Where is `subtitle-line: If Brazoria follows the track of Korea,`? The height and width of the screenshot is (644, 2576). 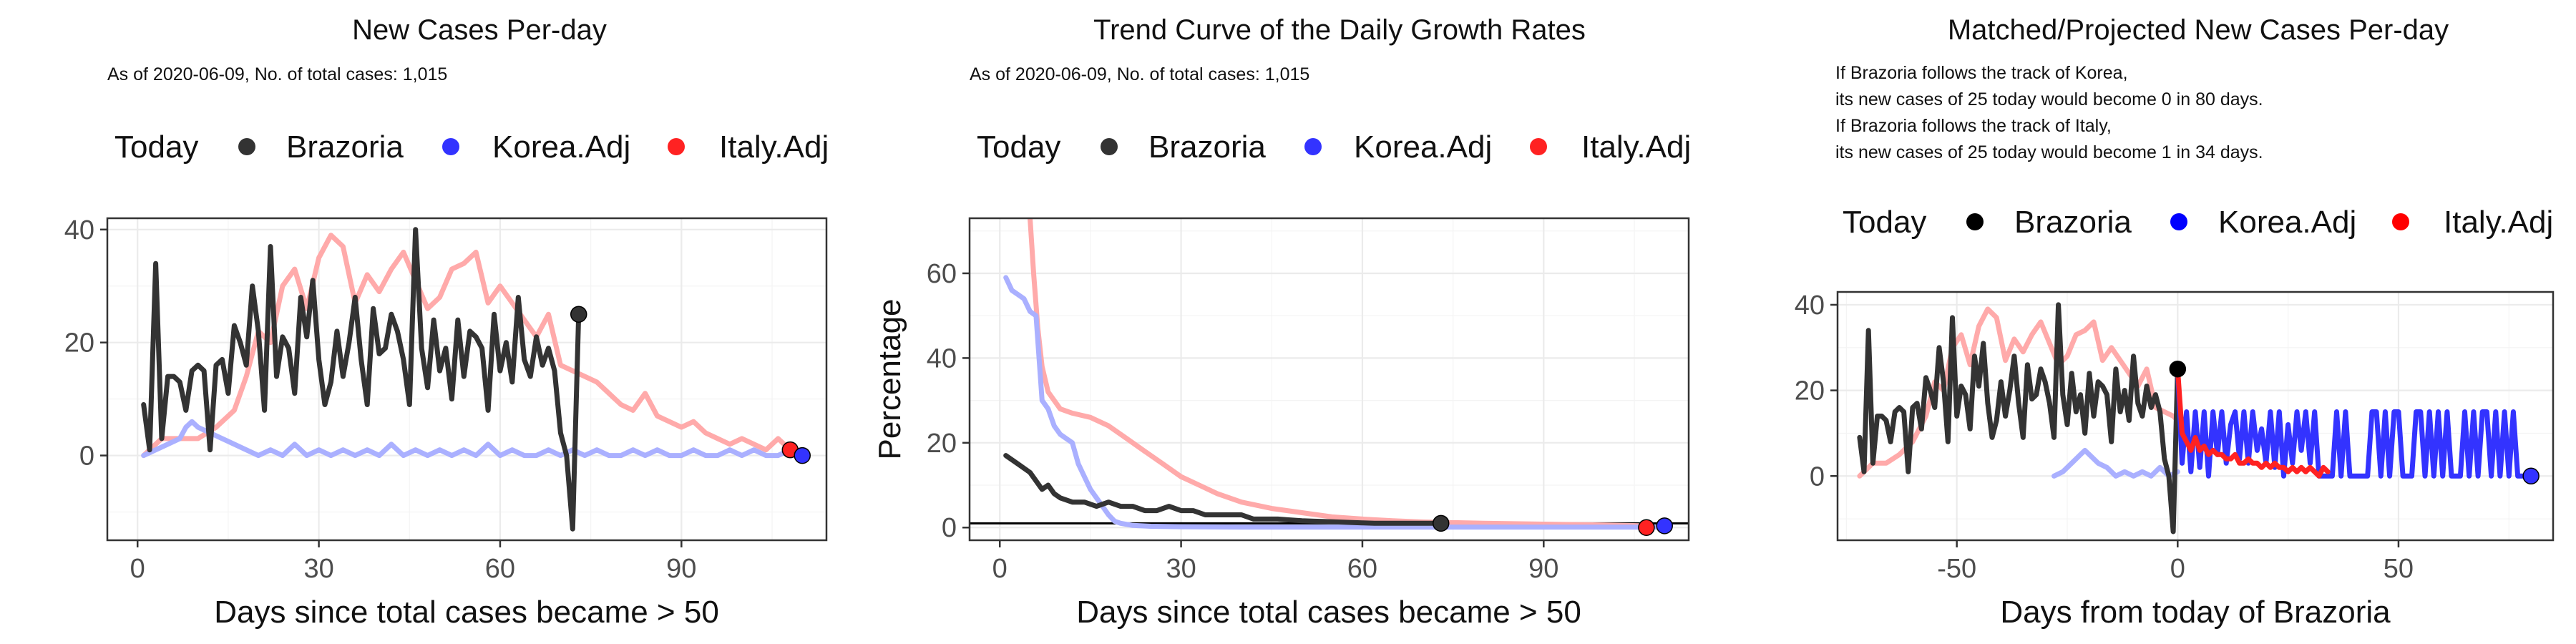
subtitle-line: If Brazoria follows the track of Korea, is located at coordinates (1981, 73).